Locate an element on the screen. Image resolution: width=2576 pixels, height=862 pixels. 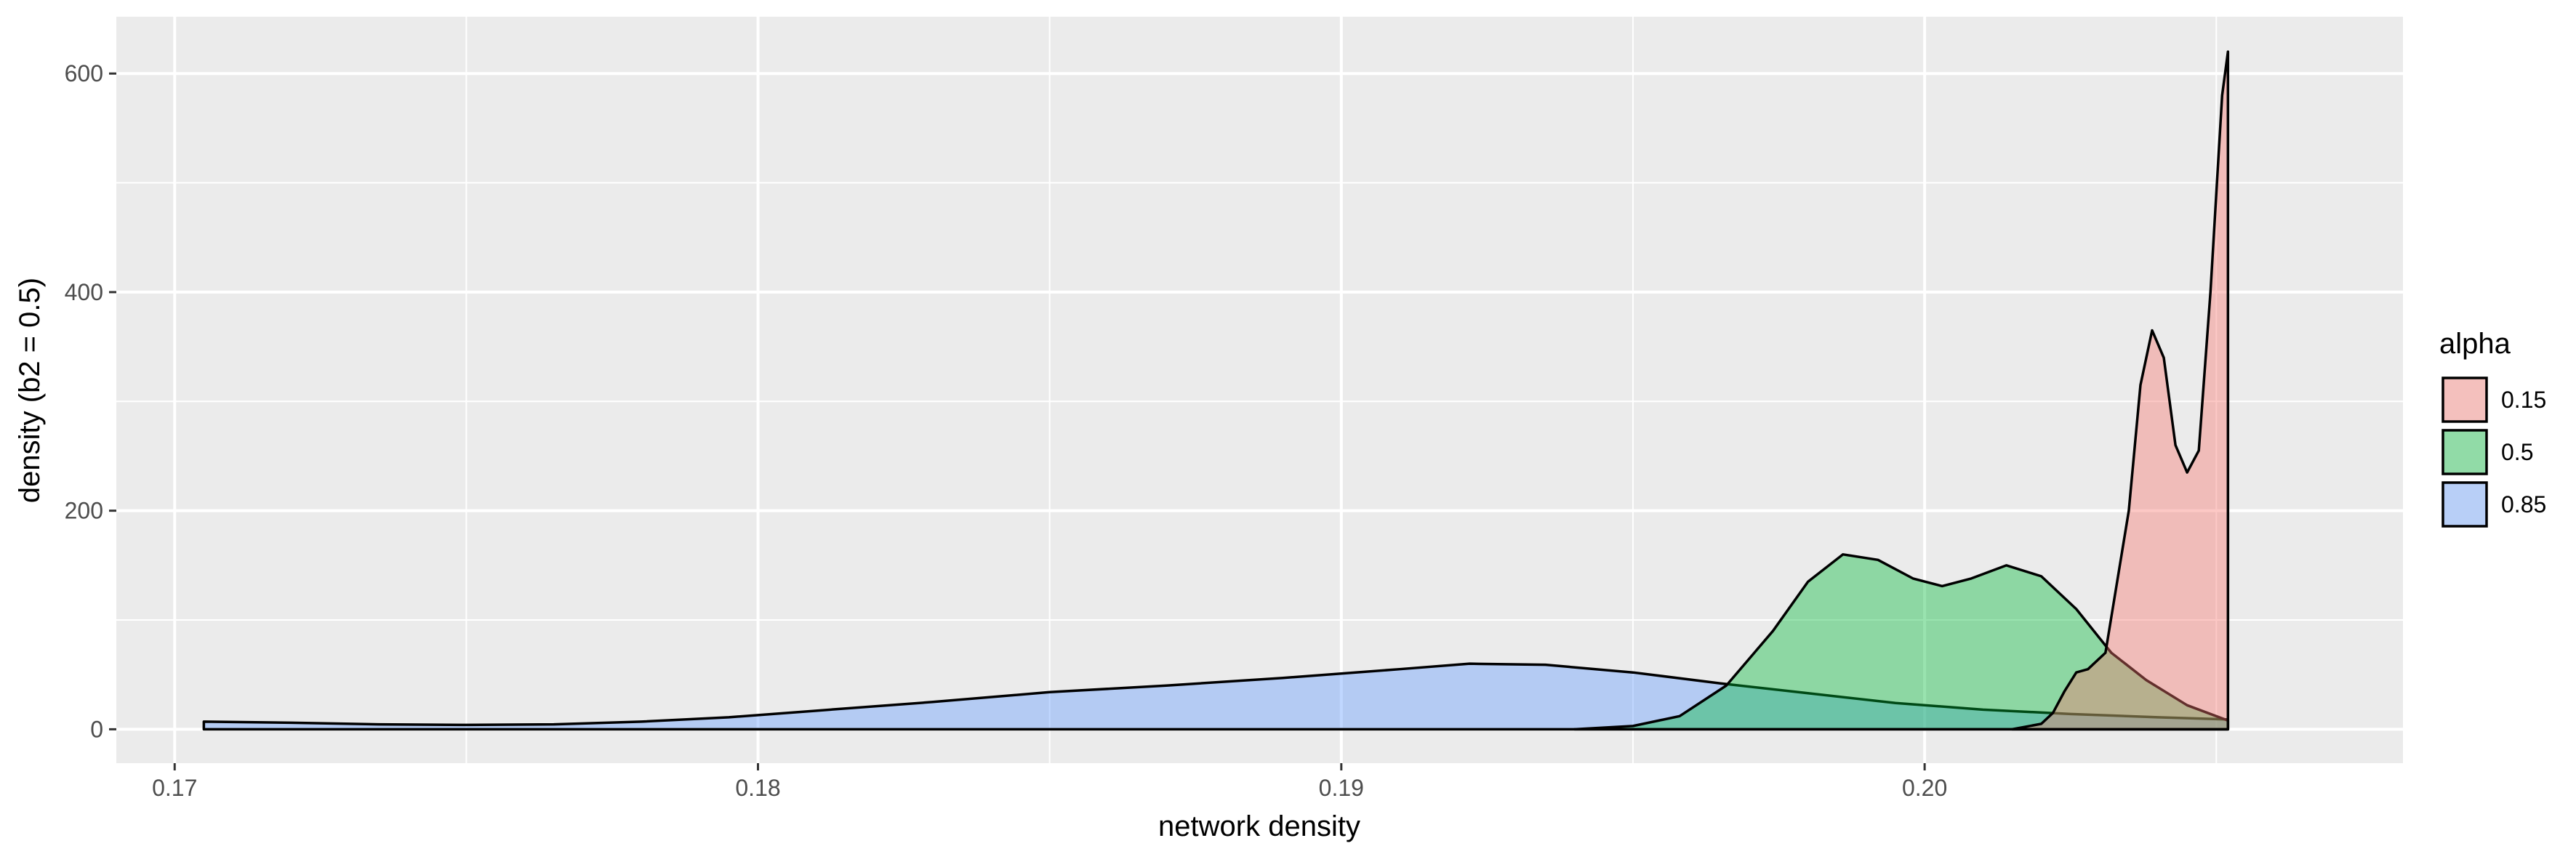
legend-title: alpha is located at coordinates (2475, 344).